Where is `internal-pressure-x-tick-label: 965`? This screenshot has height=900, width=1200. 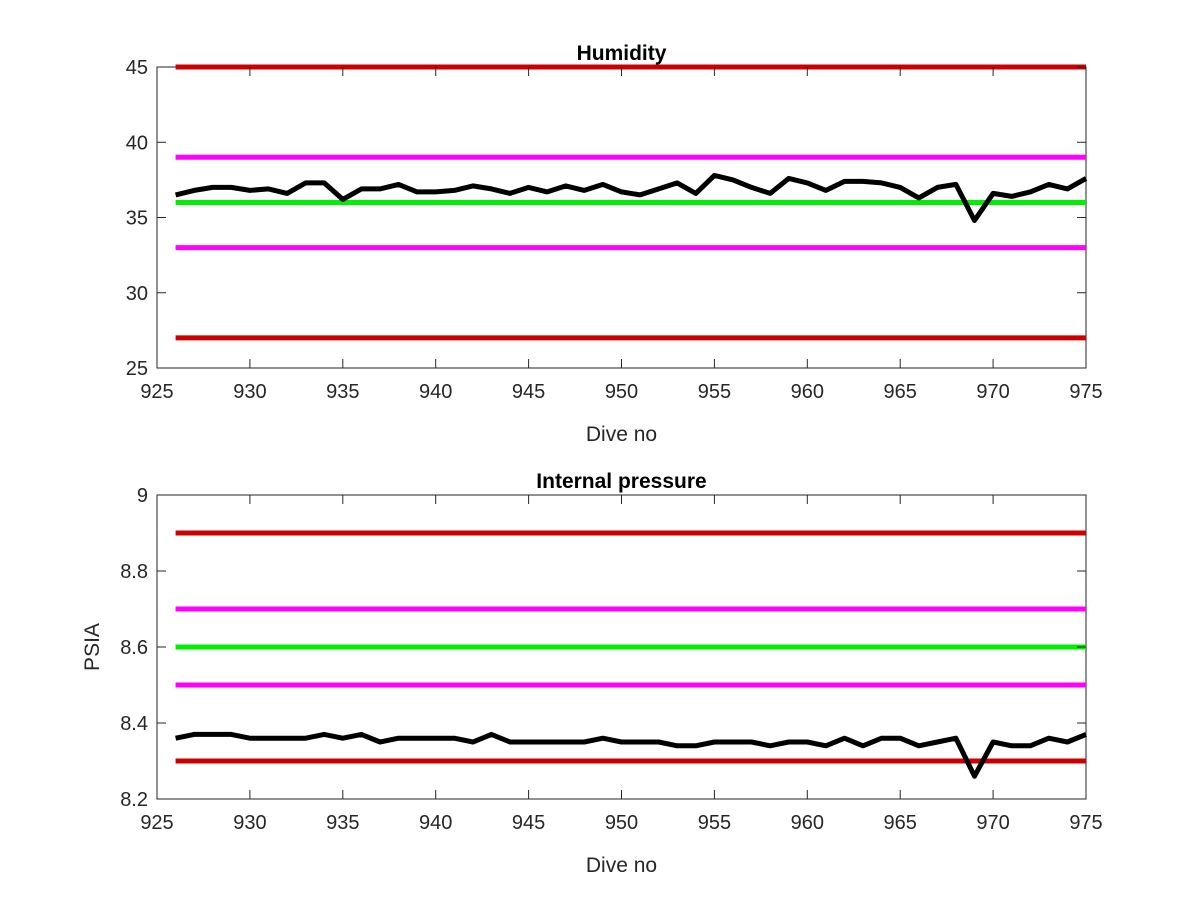
internal-pressure-x-tick-label: 965 is located at coordinates (900, 823).